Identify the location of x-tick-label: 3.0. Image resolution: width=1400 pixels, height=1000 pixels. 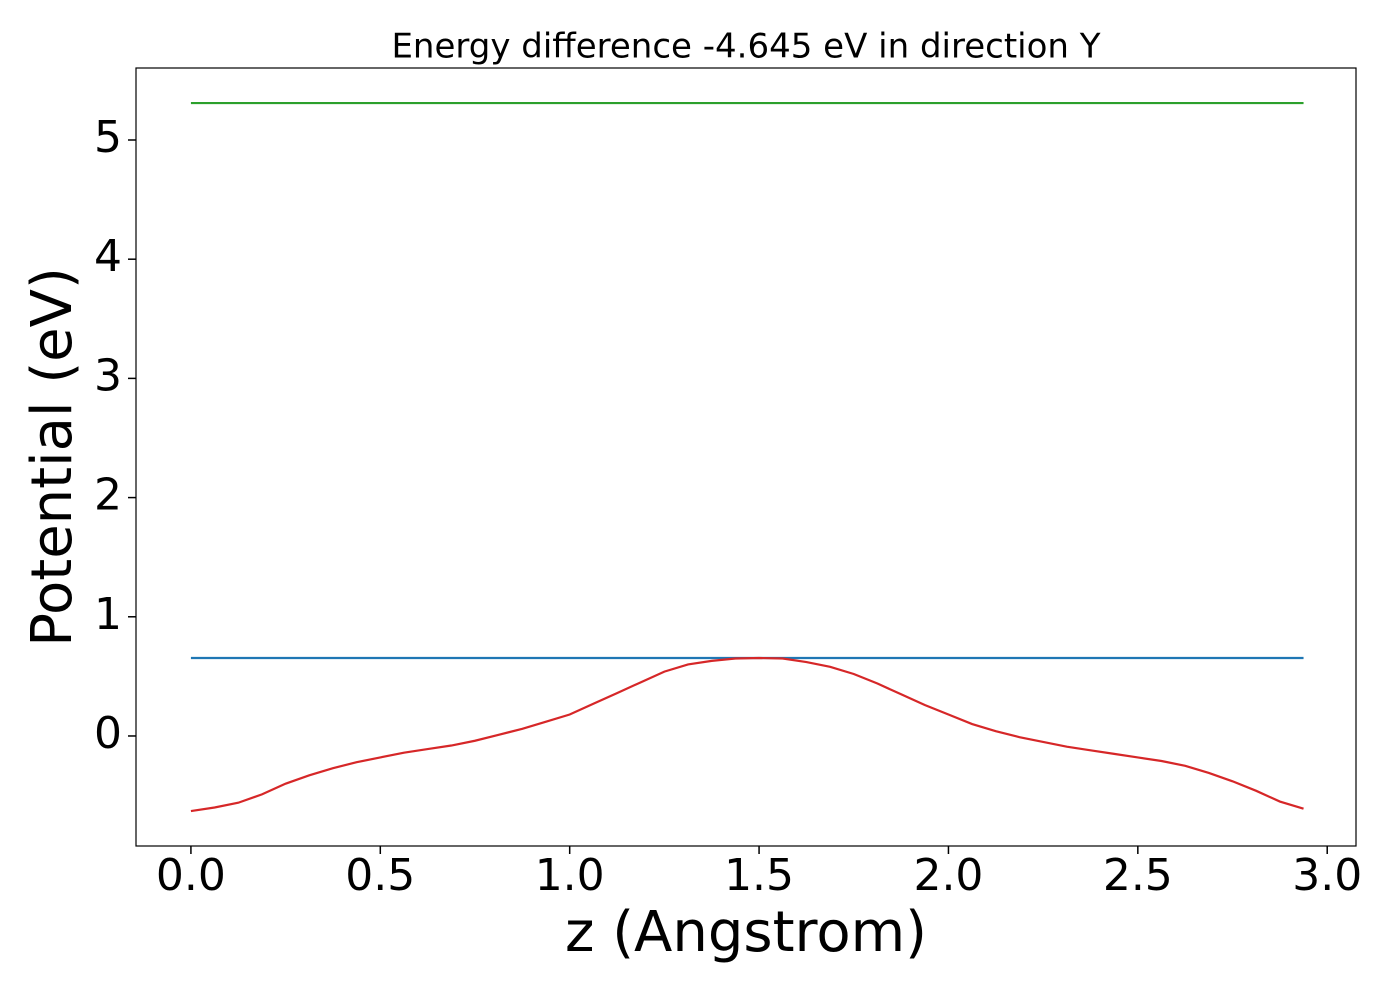
(1327, 875).